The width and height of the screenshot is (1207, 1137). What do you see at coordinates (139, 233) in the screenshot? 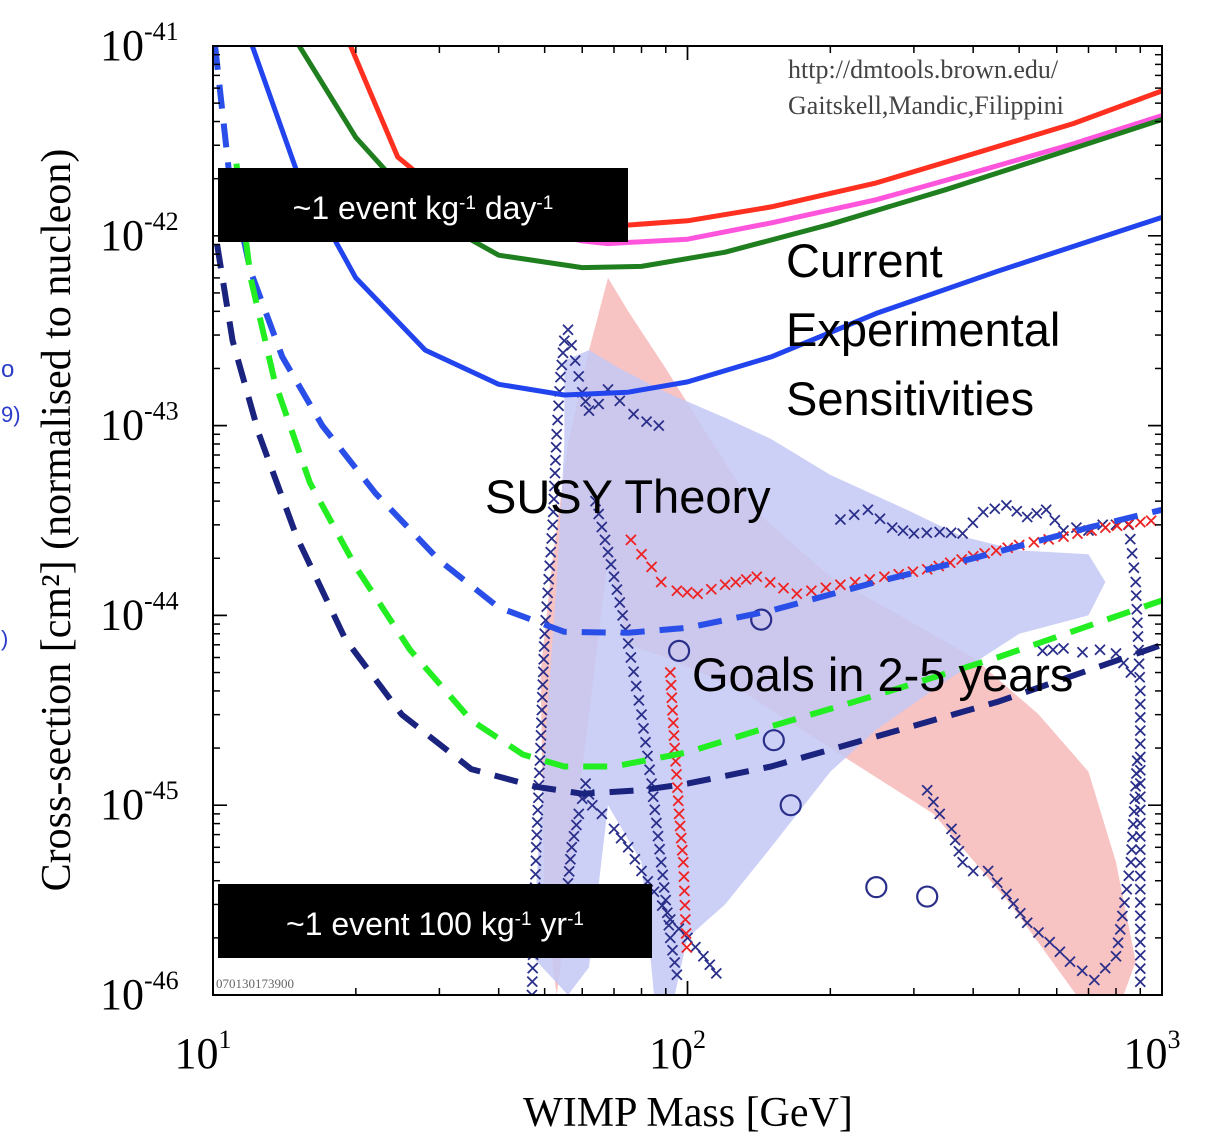
I see `y-tick-label: 10-42` at bounding box center [139, 233].